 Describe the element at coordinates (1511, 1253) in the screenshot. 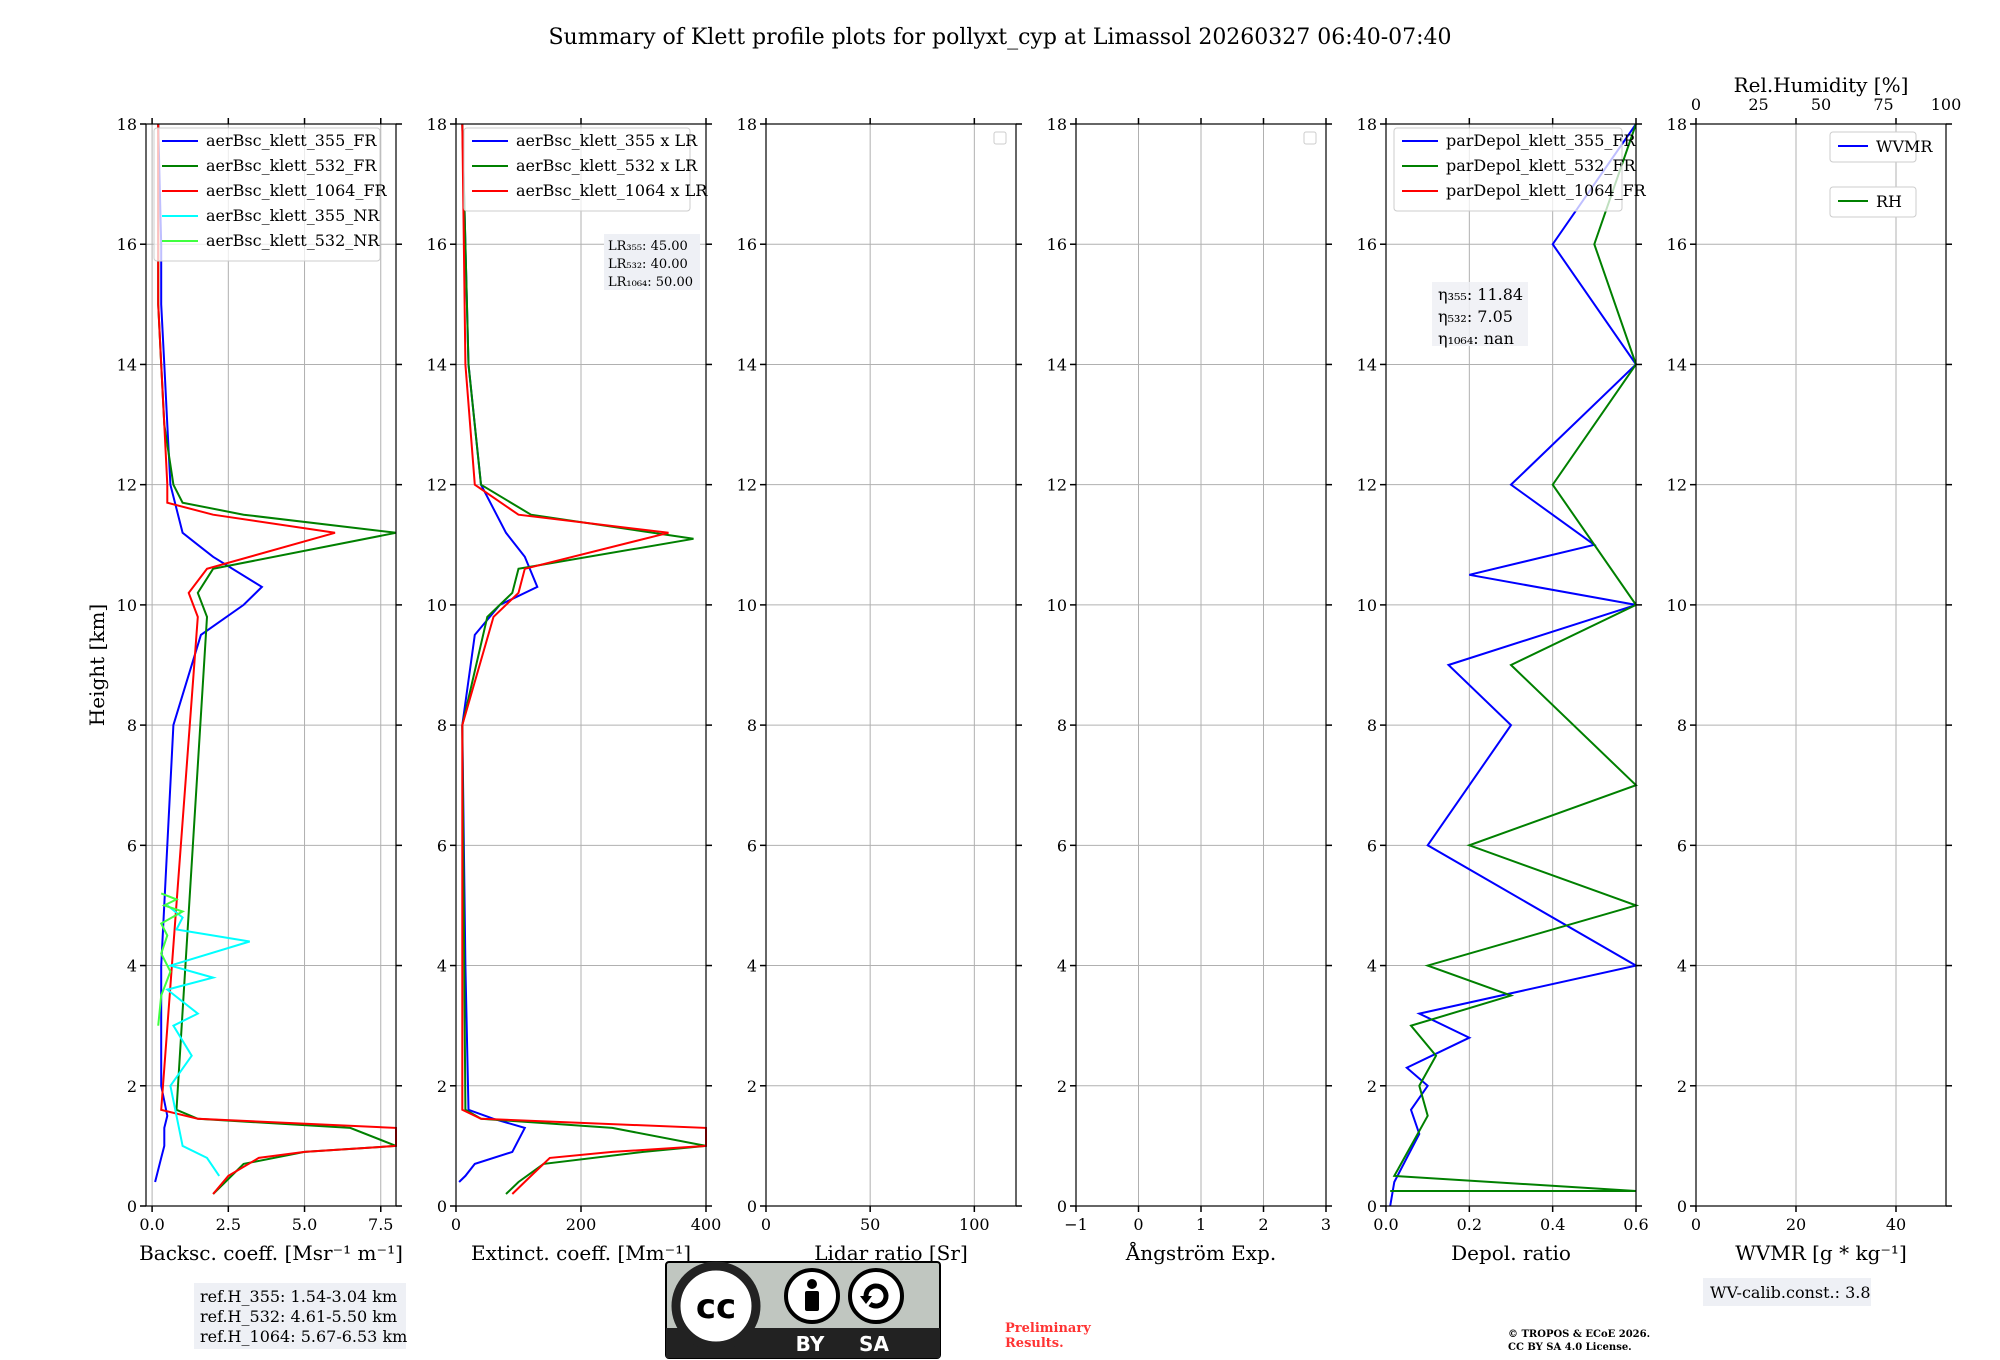

I see `x-axis-label: Depol. ratio` at that location.